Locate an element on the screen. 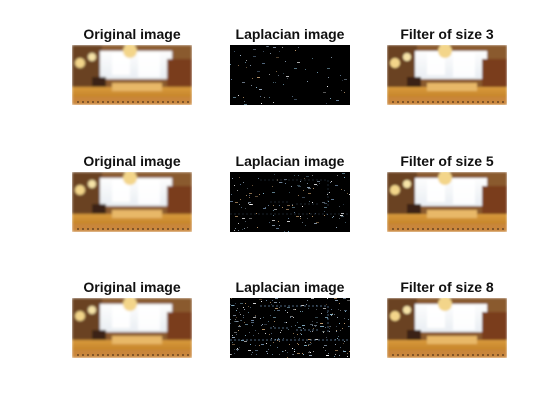 The width and height of the screenshot is (560, 420). panel-title: Filter of size 3 is located at coordinates (447, 34).